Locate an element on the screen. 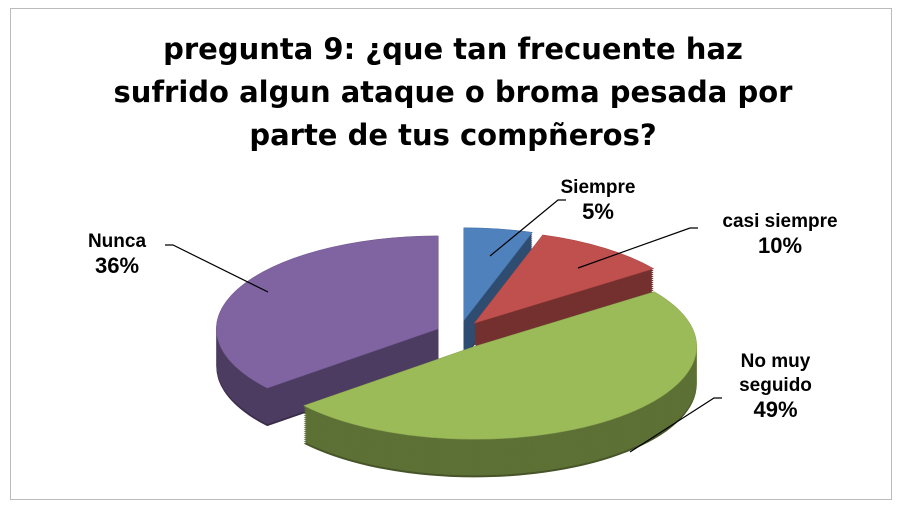  category-label: Siempre is located at coordinates (598, 187).